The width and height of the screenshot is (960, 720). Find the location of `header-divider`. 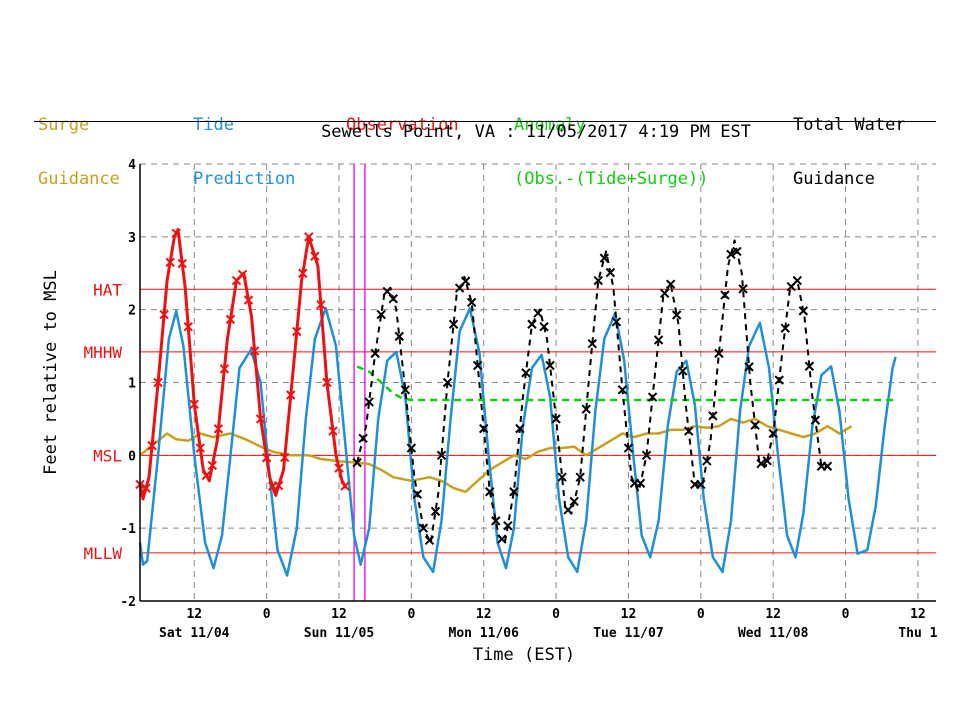

header-divider is located at coordinates (485, 121).